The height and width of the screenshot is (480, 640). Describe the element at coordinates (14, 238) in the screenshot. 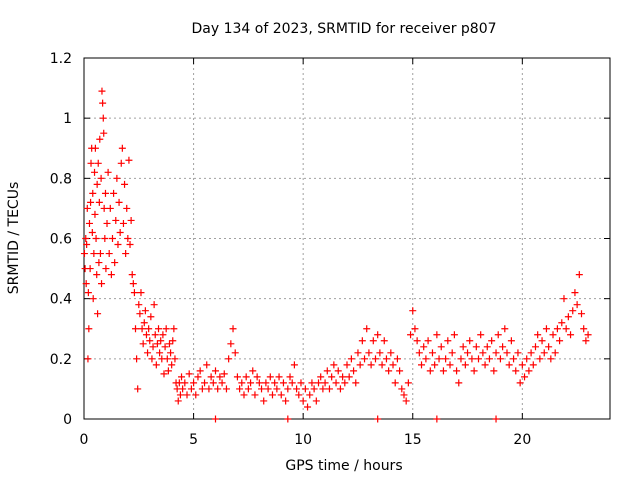

I see `y-axis-label: SRMTID / TECUs` at that location.